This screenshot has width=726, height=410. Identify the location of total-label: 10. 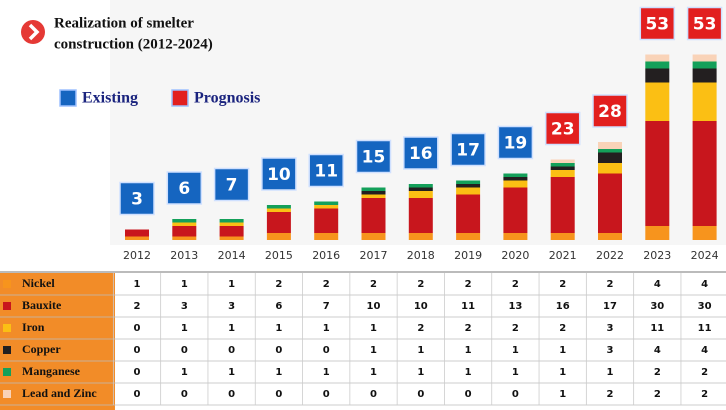
(279, 175).